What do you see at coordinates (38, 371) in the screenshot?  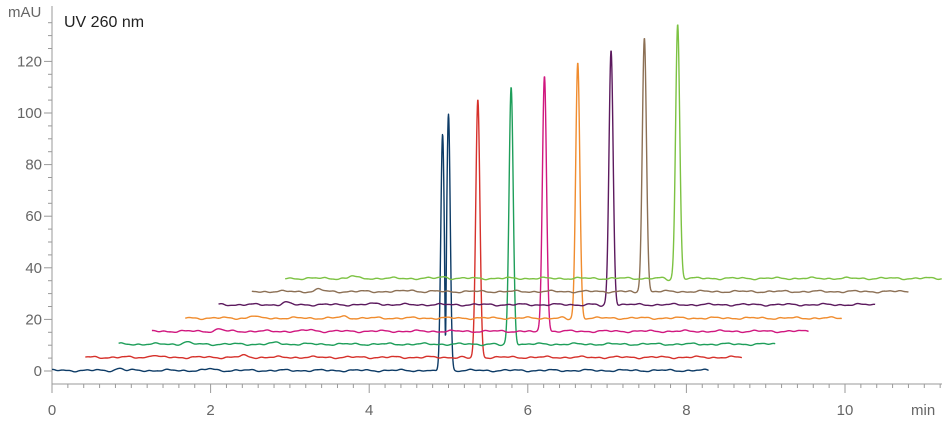 I see `y-tick-label: 0` at bounding box center [38, 371].